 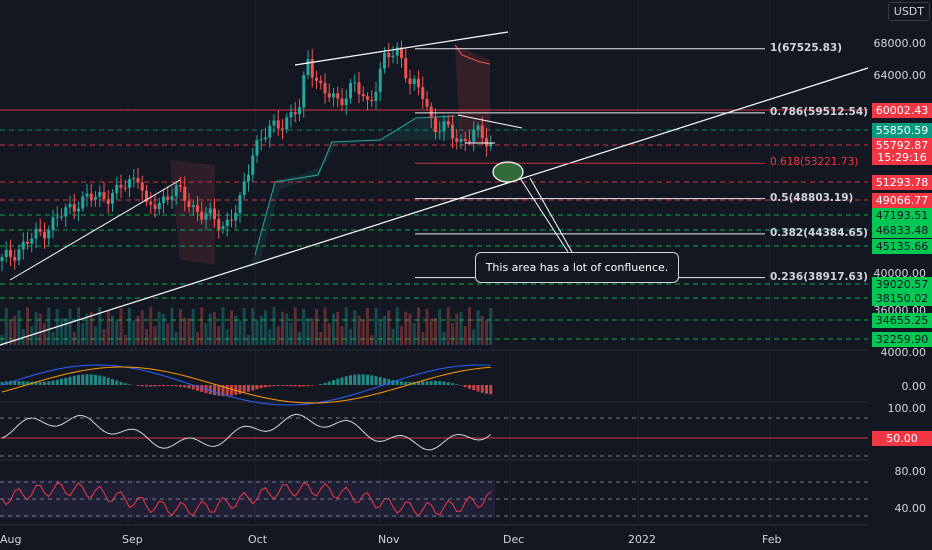 What do you see at coordinates (246, 432) in the screenshot?
I see `oscillator-line` at bounding box center [246, 432].